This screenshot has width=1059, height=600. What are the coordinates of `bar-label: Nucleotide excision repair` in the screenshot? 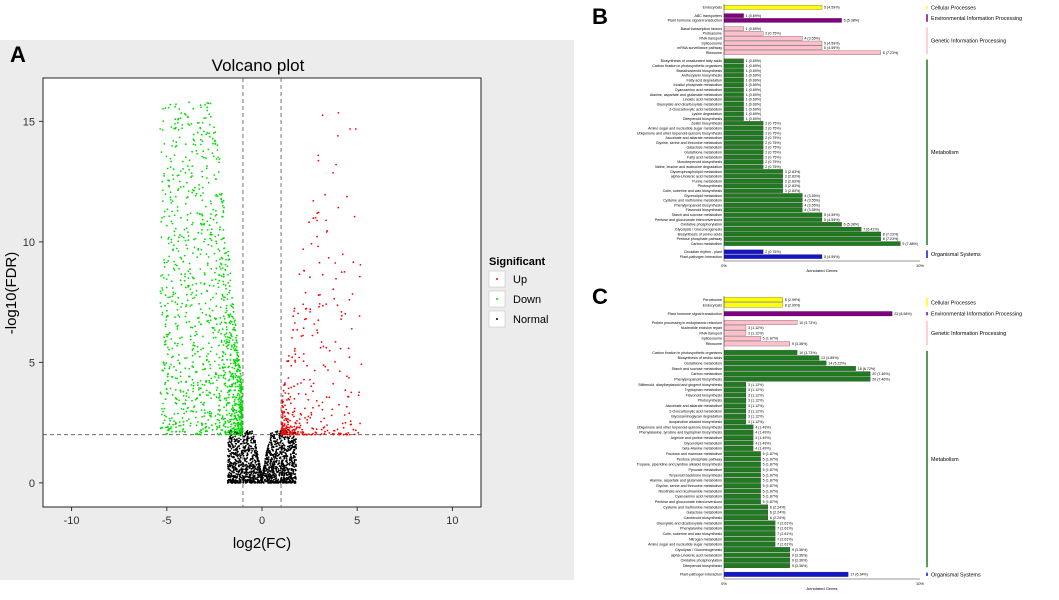 It's located at (702, 328).